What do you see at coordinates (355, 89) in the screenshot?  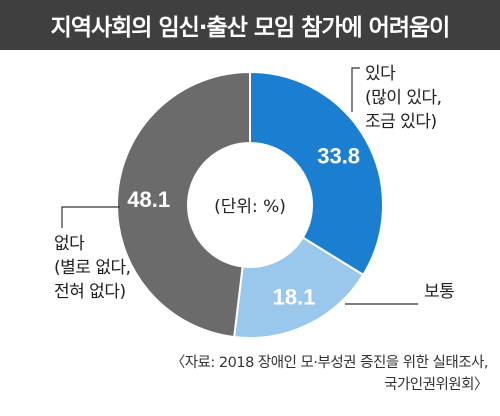 I see `leader-line-yes` at bounding box center [355, 89].